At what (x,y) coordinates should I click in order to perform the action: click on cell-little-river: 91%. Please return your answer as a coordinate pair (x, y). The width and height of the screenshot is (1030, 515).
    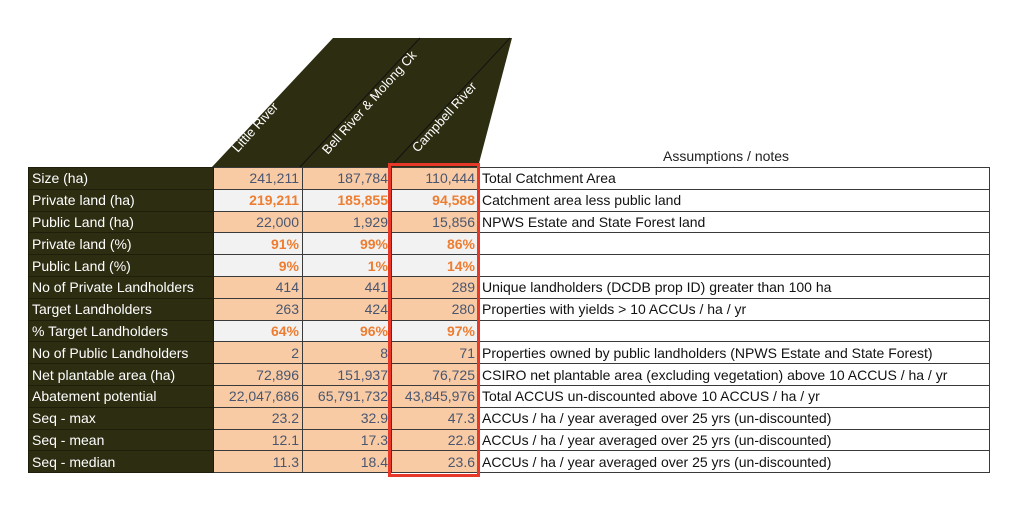
    Looking at the image, I should click on (258, 244).